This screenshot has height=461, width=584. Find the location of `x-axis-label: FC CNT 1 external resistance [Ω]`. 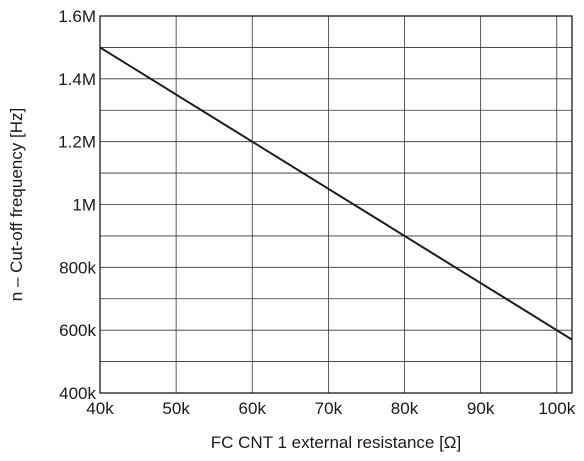

x-axis-label: FC CNT 1 external resistance [Ω] is located at coordinates (336, 442).